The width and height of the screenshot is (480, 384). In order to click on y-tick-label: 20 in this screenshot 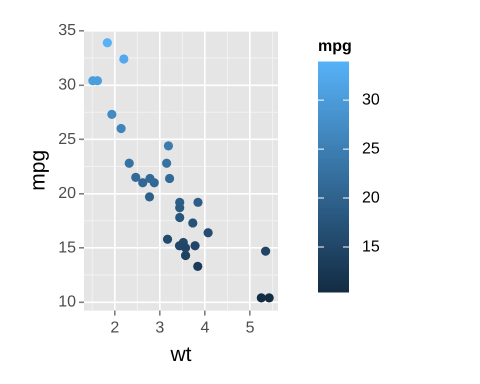, I will do `click(67, 193)`.